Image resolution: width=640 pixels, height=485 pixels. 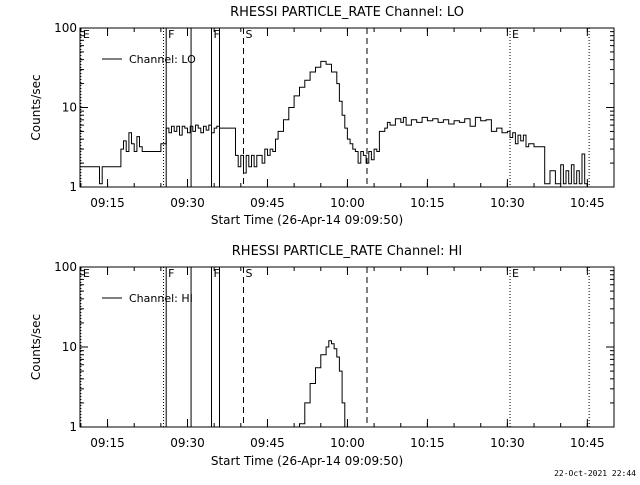 What do you see at coordinates (162, 59) in the screenshot?
I see `legend-label: Channel: LO` at bounding box center [162, 59].